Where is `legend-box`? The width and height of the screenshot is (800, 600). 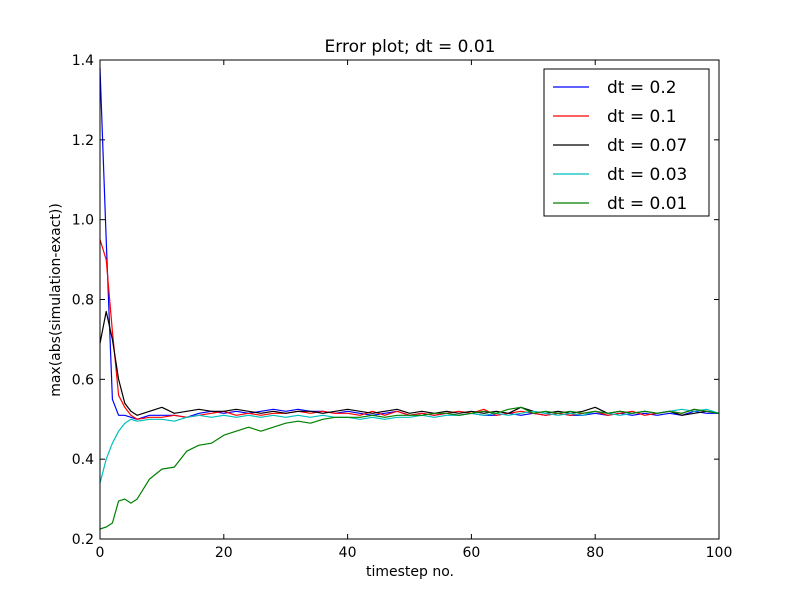 legend-box is located at coordinates (626, 142).